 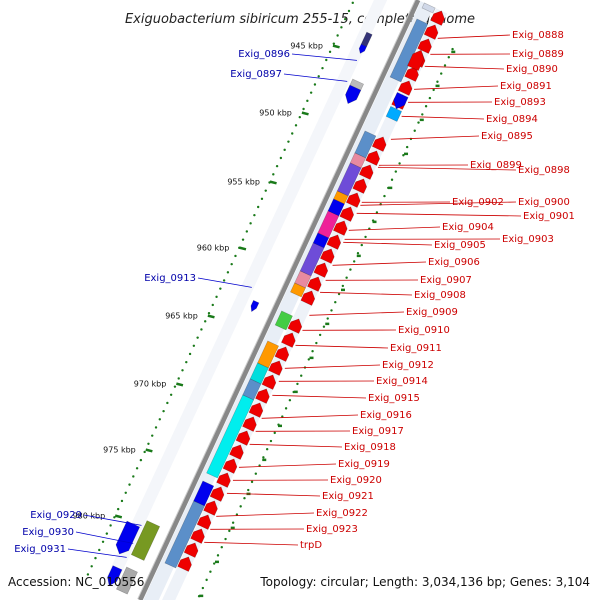 I want to click on right-gene-label: Exig_0893, so click(x=520, y=102).